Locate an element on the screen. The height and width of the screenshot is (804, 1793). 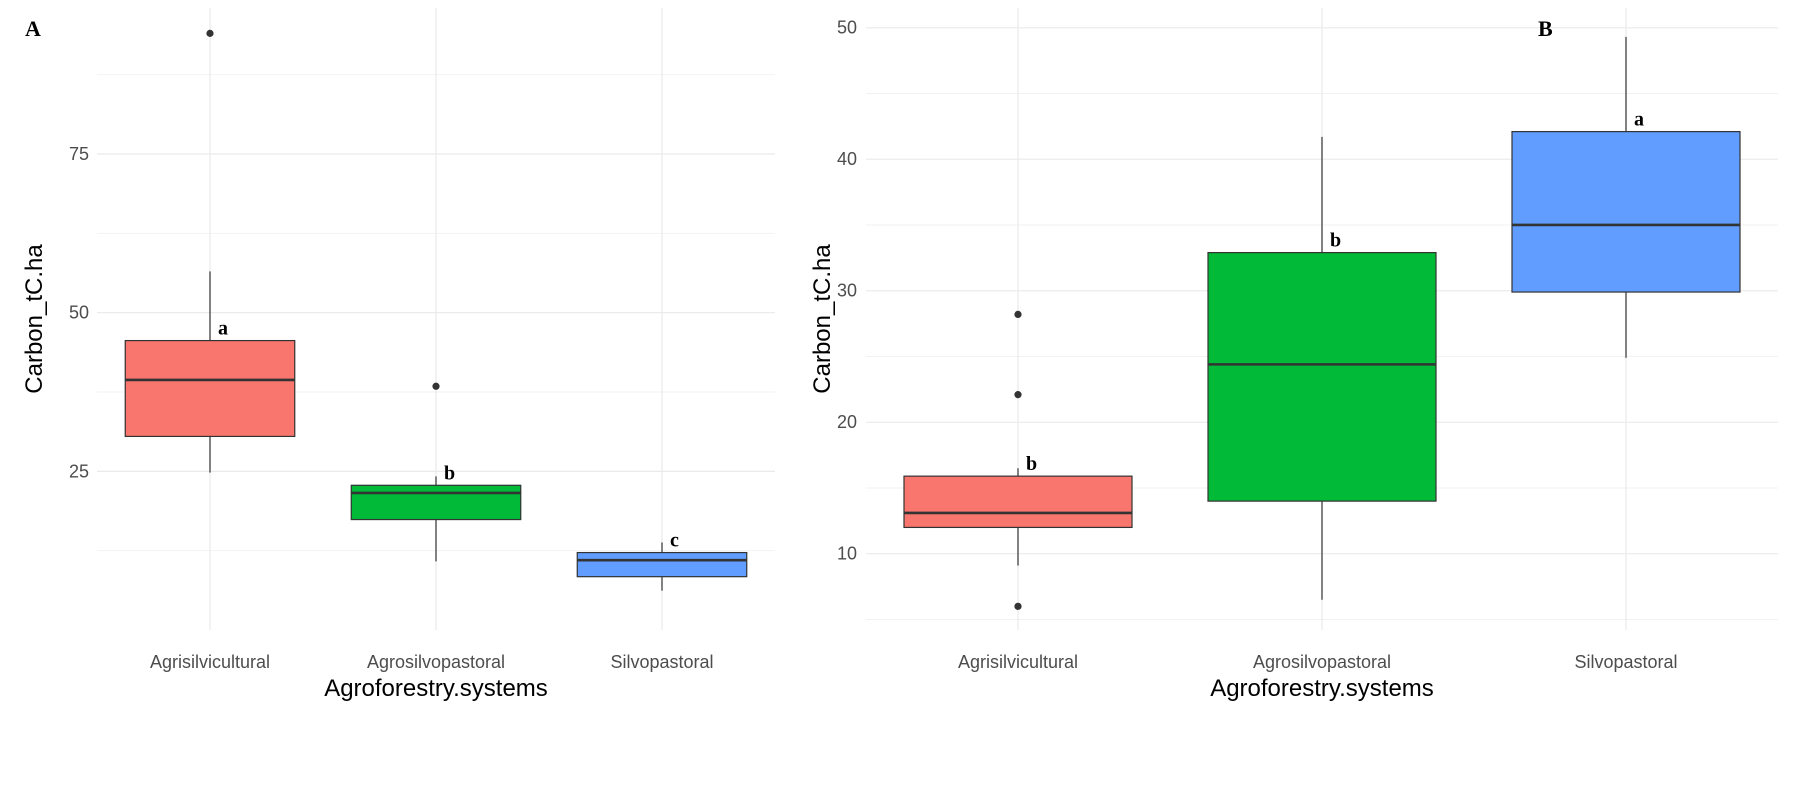
box-silvopastoral: c is located at coordinates (662, 560).